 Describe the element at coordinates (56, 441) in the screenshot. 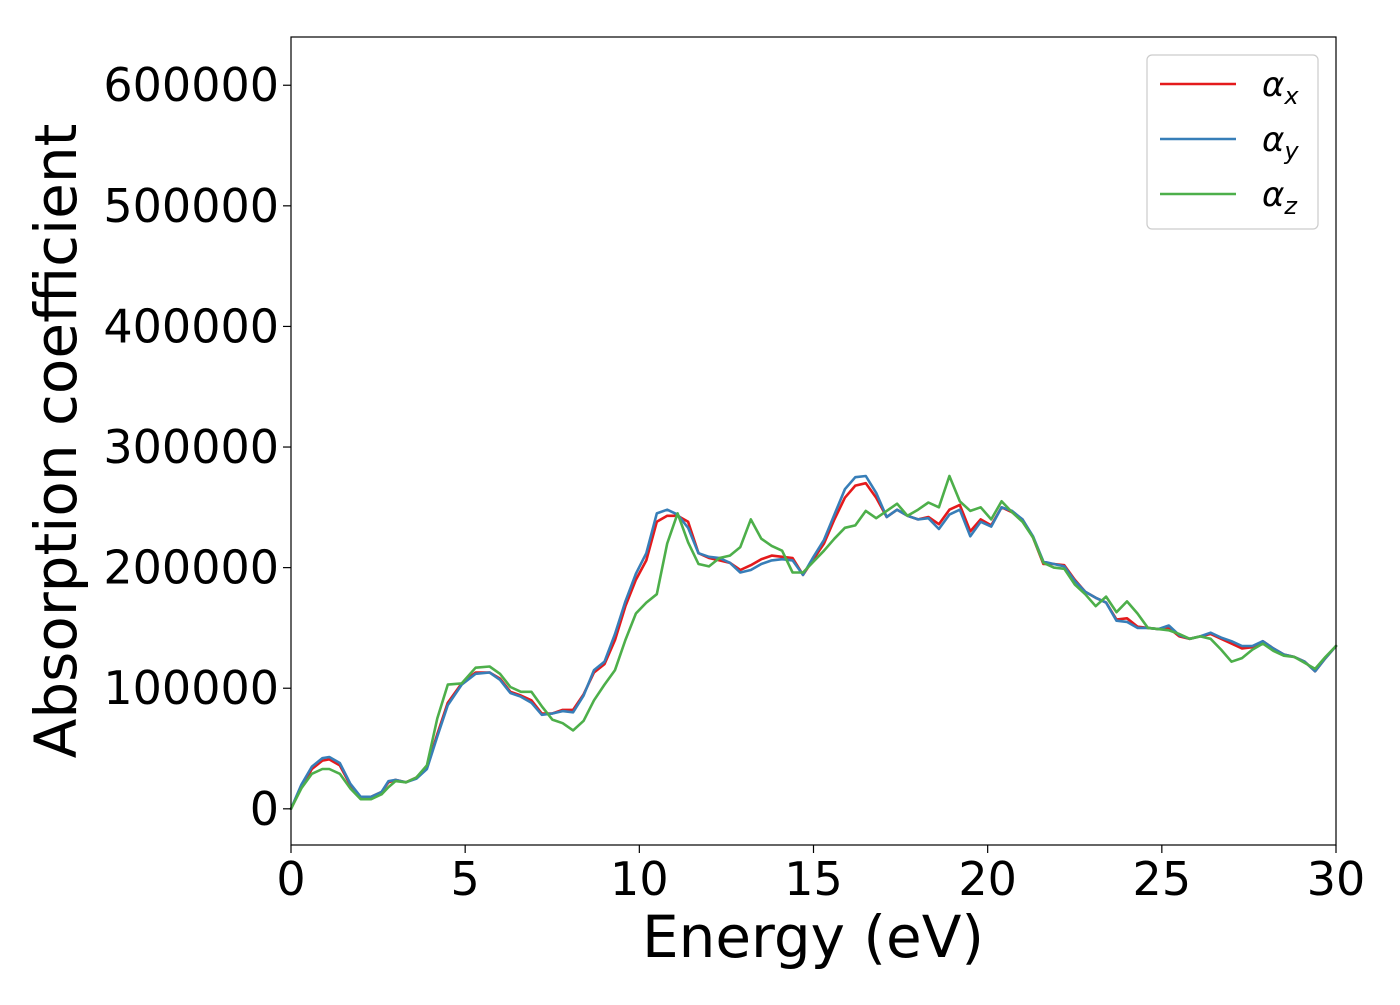

I see `y-axis-label: Absorption coefficient` at that location.